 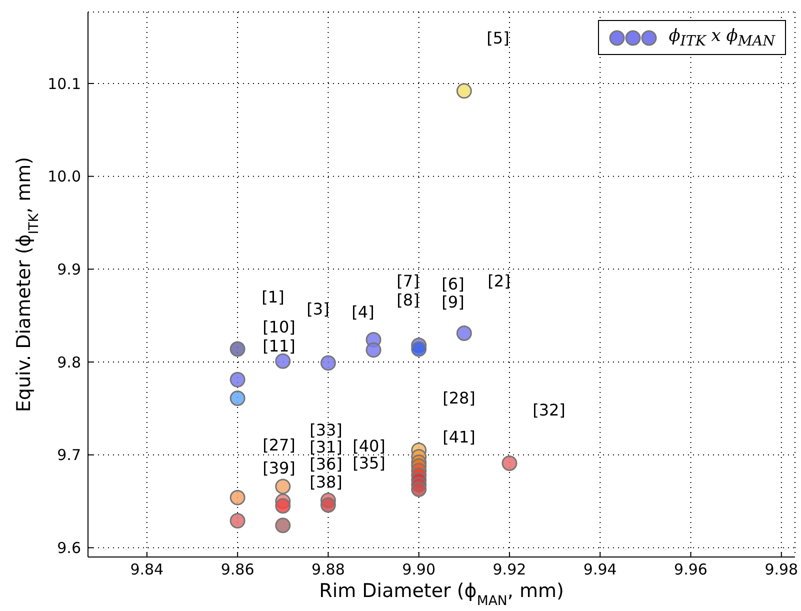 What do you see at coordinates (721, 38) in the screenshot?
I see `legend-label: ϕ$_{ITK}$ x ϕ$_{MAN}$` at bounding box center [721, 38].